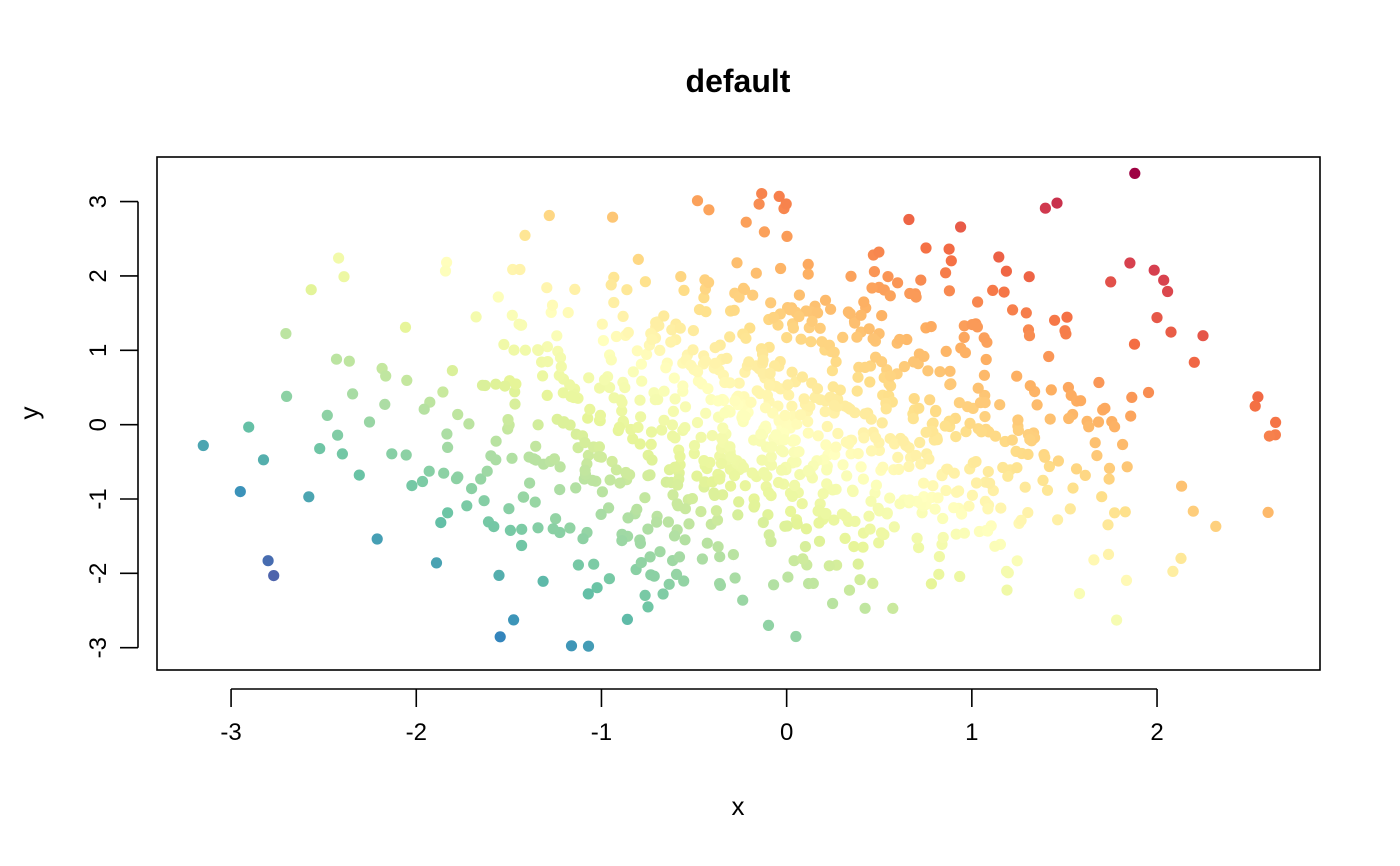  What do you see at coordinates (601, 732) in the screenshot?
I see `x-tick-label: -1` at bounding box center [601, 732].